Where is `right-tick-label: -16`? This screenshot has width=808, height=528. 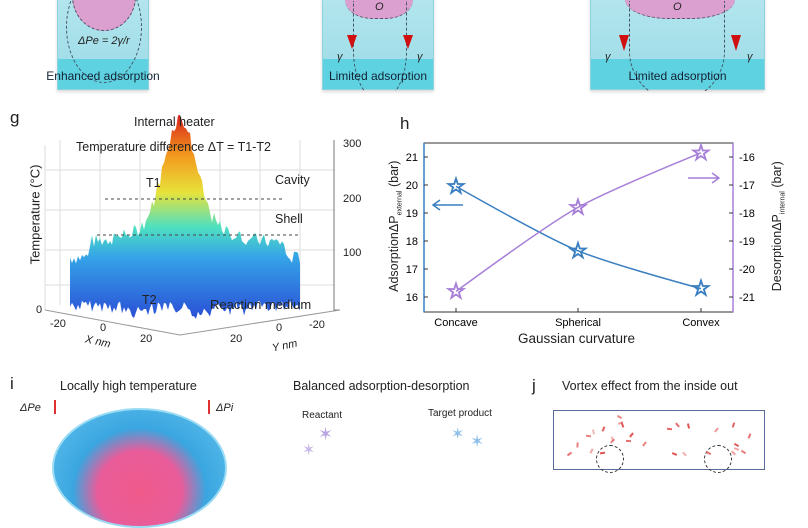 right-tick-label: -16 is located at coordinates (747, 158).